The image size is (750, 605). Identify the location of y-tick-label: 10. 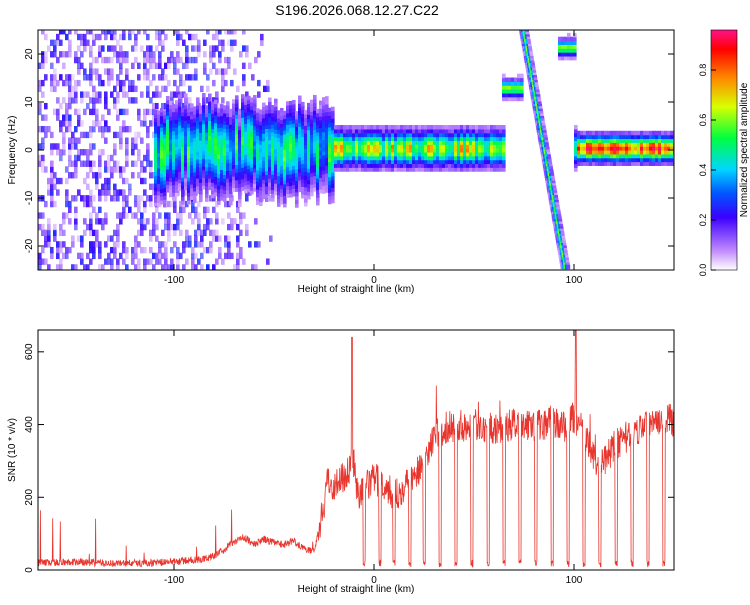
(29, 102).